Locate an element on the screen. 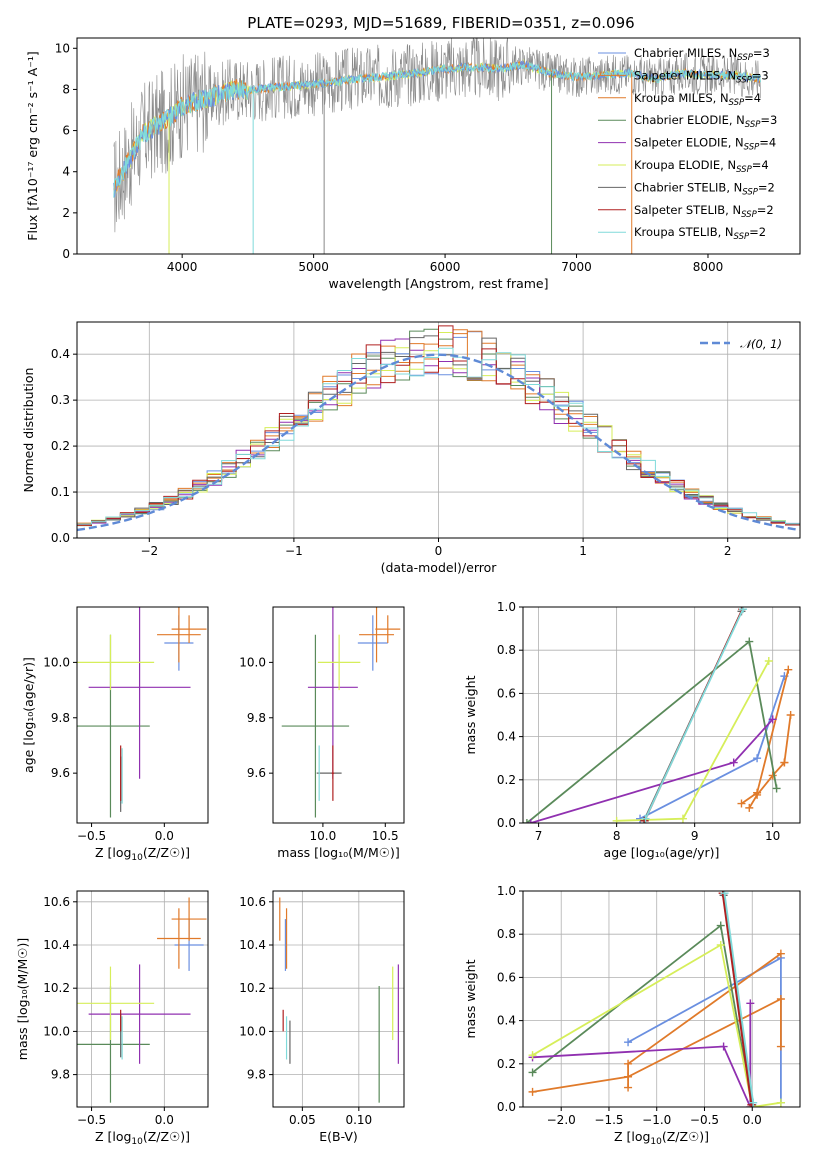 The width and height of the screenshot is (819, 1170). weight_vs_age-ytick-label: 0.0 is located at coordinates (506, 823).